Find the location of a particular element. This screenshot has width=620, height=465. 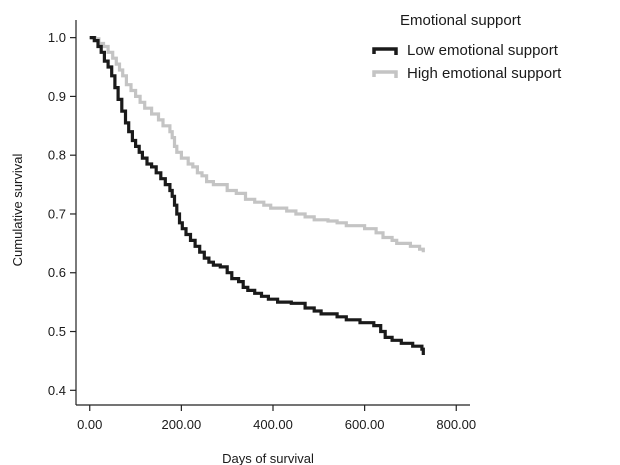

legend-swatch-low is located at coordinates (385, 51).